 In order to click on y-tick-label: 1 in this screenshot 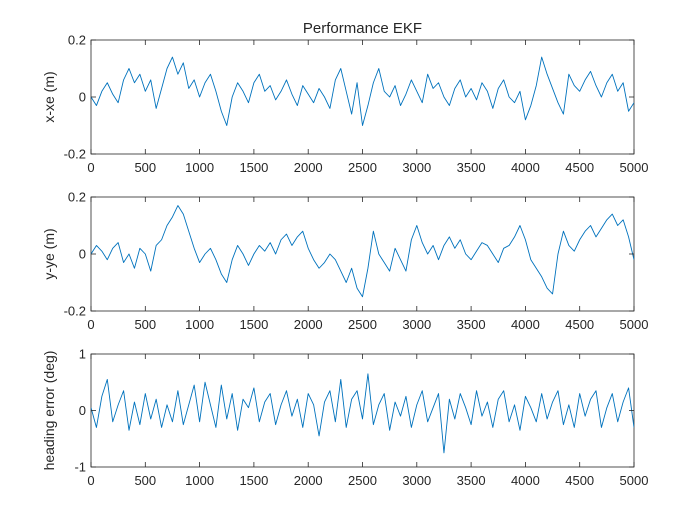, I will do `click(82, 354)`.